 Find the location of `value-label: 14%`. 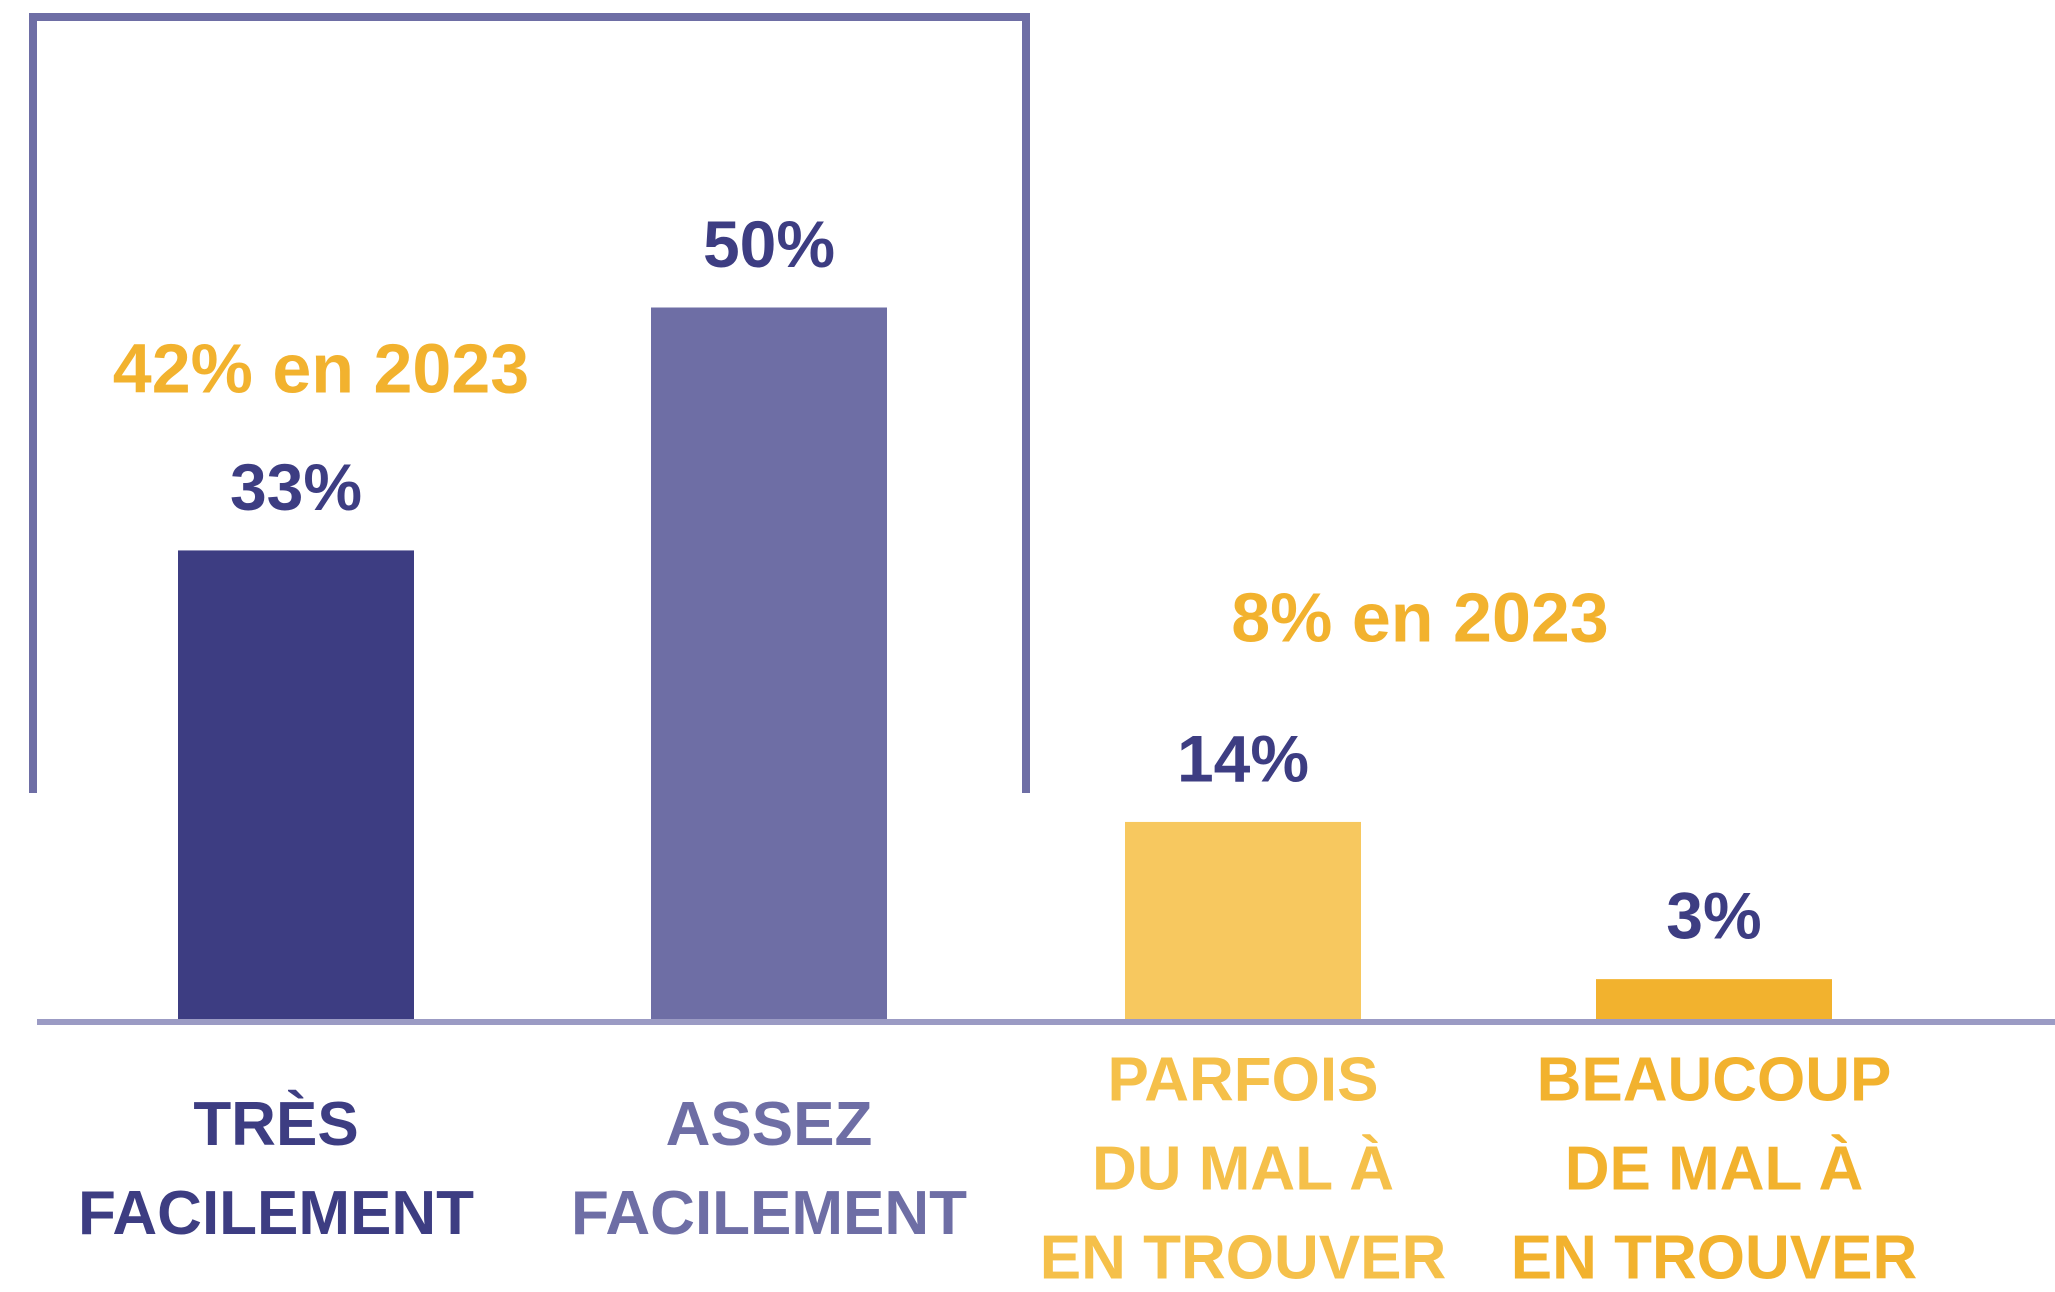

value-label: 14% is located at coordinates (1243, 758).